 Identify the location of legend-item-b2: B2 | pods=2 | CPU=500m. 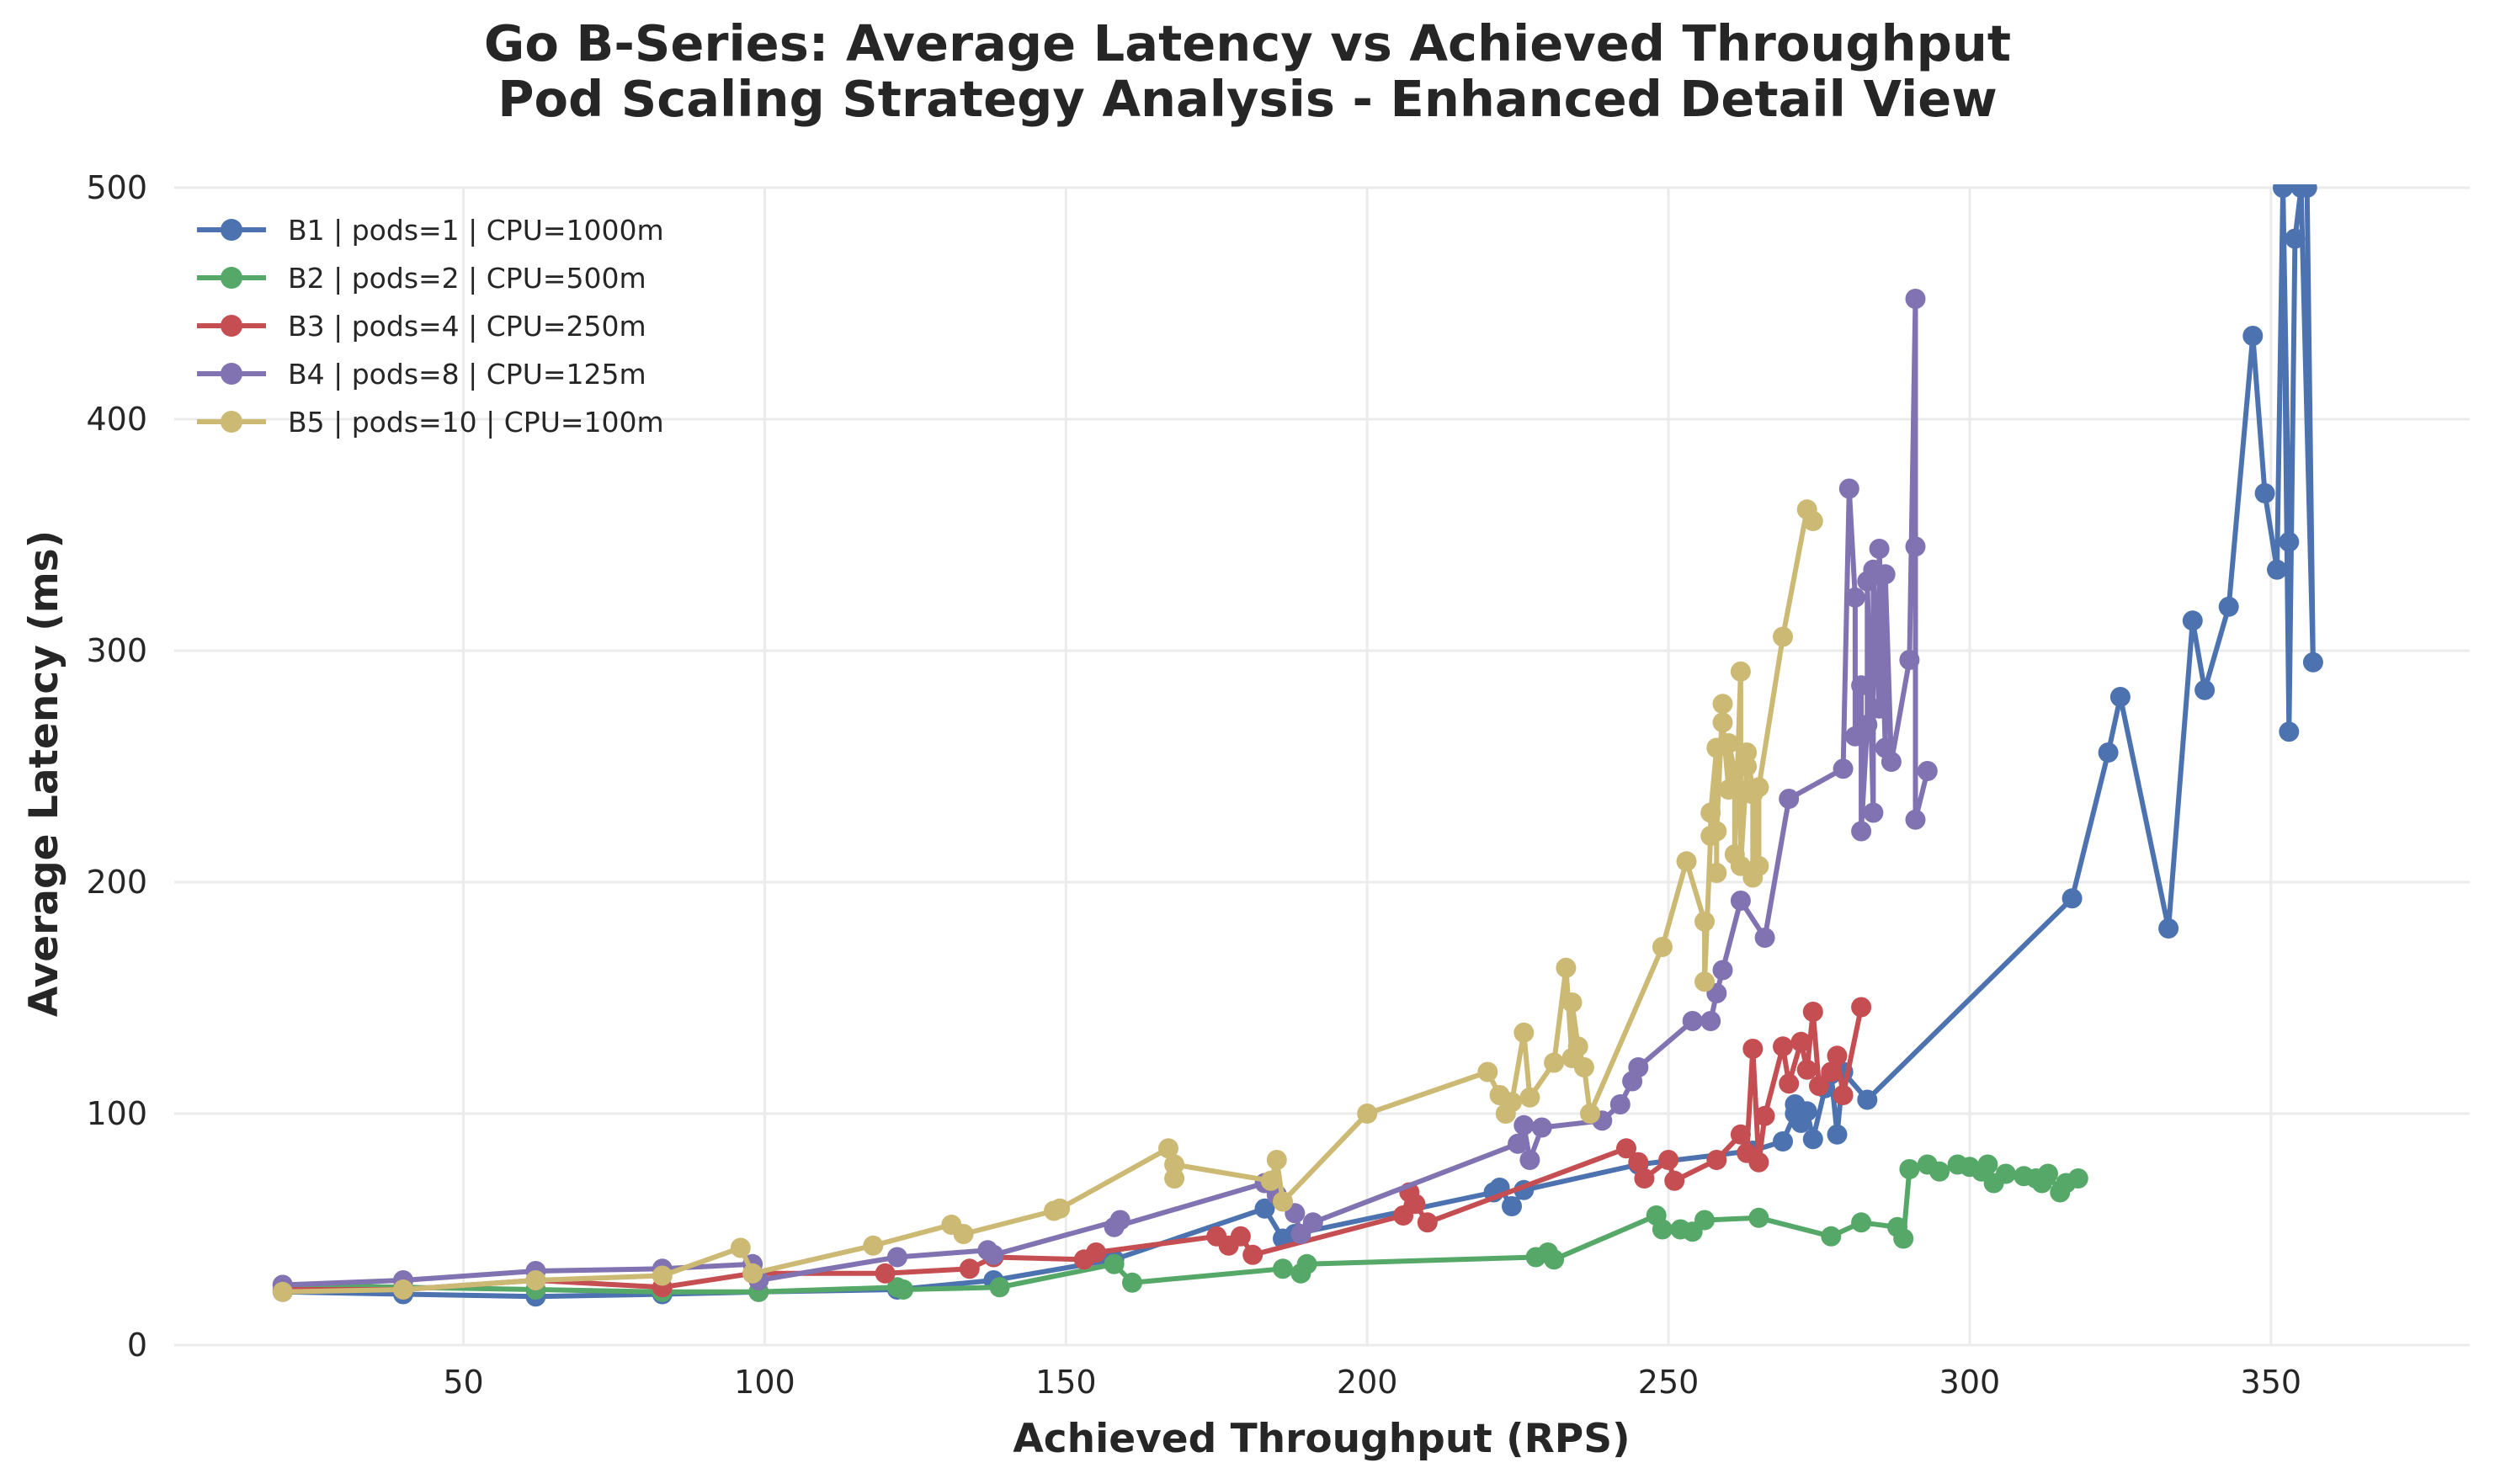
(421, 278).